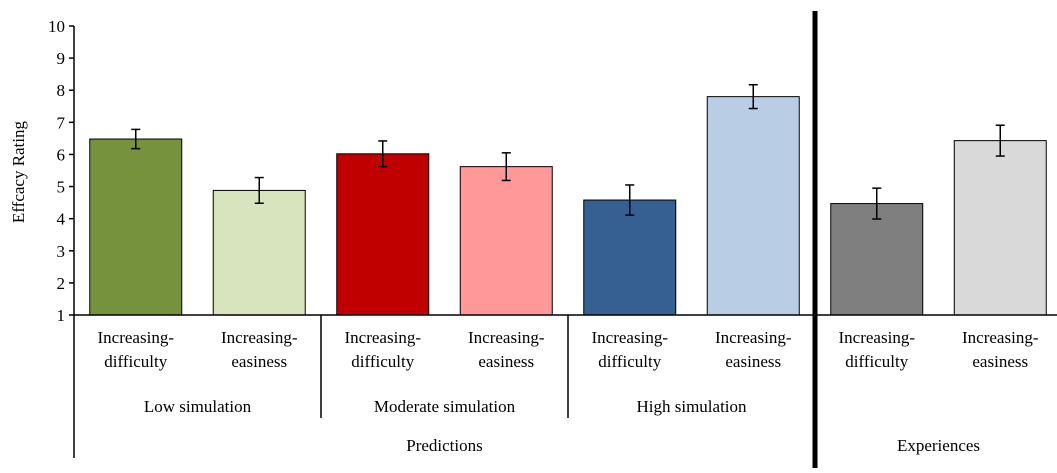 The height and width of the screenshot is (473, 1057). What do you see at coordinates (61, 90) in the screenshot?
I see `y-tick-label: 8` at bounding box center [61, 90].